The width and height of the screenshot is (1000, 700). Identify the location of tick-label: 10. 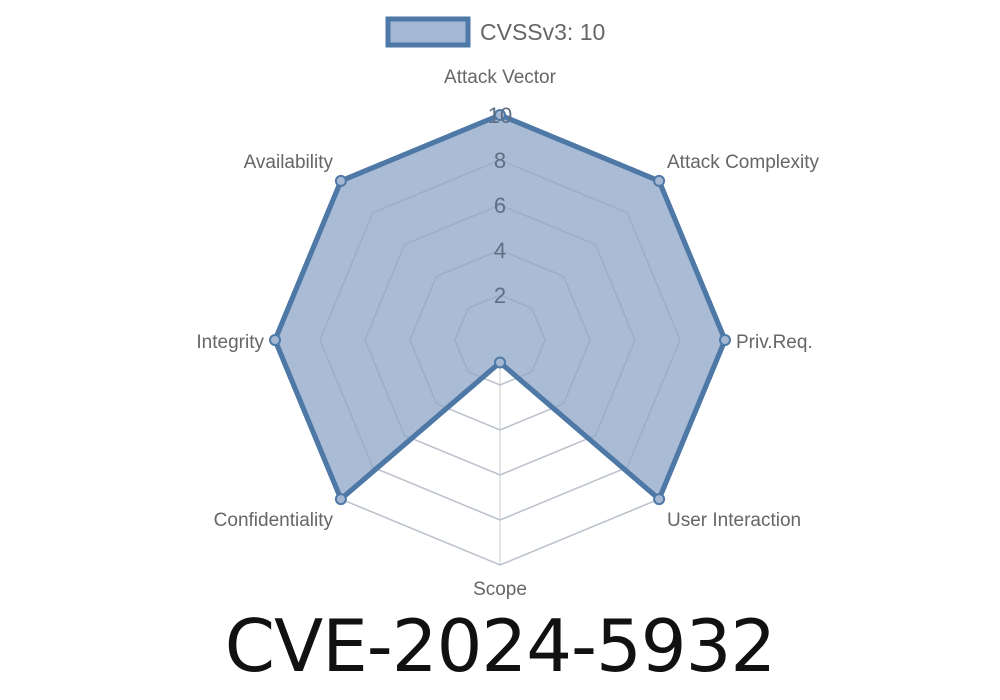
(500, 115).